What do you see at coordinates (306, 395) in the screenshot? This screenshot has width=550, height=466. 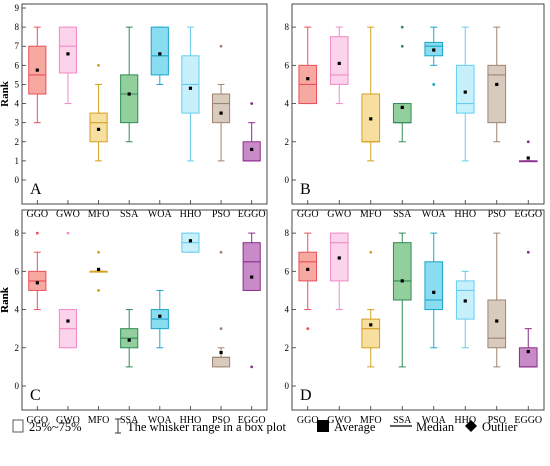 I see `panel-label: D` at bounding box center [306, 395].